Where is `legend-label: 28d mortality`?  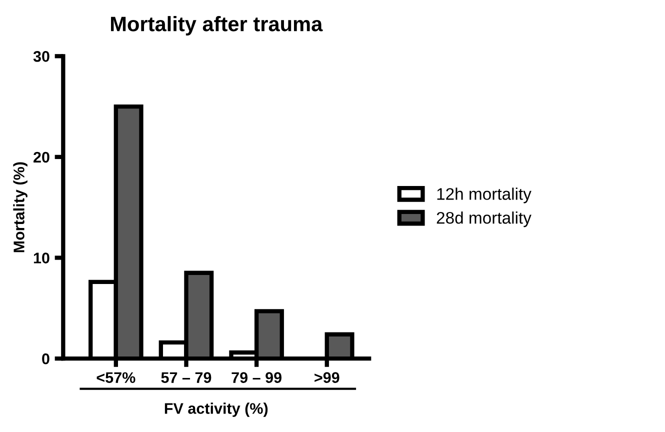 legend-label: 28d mortality is located at coordinates (484, 220).